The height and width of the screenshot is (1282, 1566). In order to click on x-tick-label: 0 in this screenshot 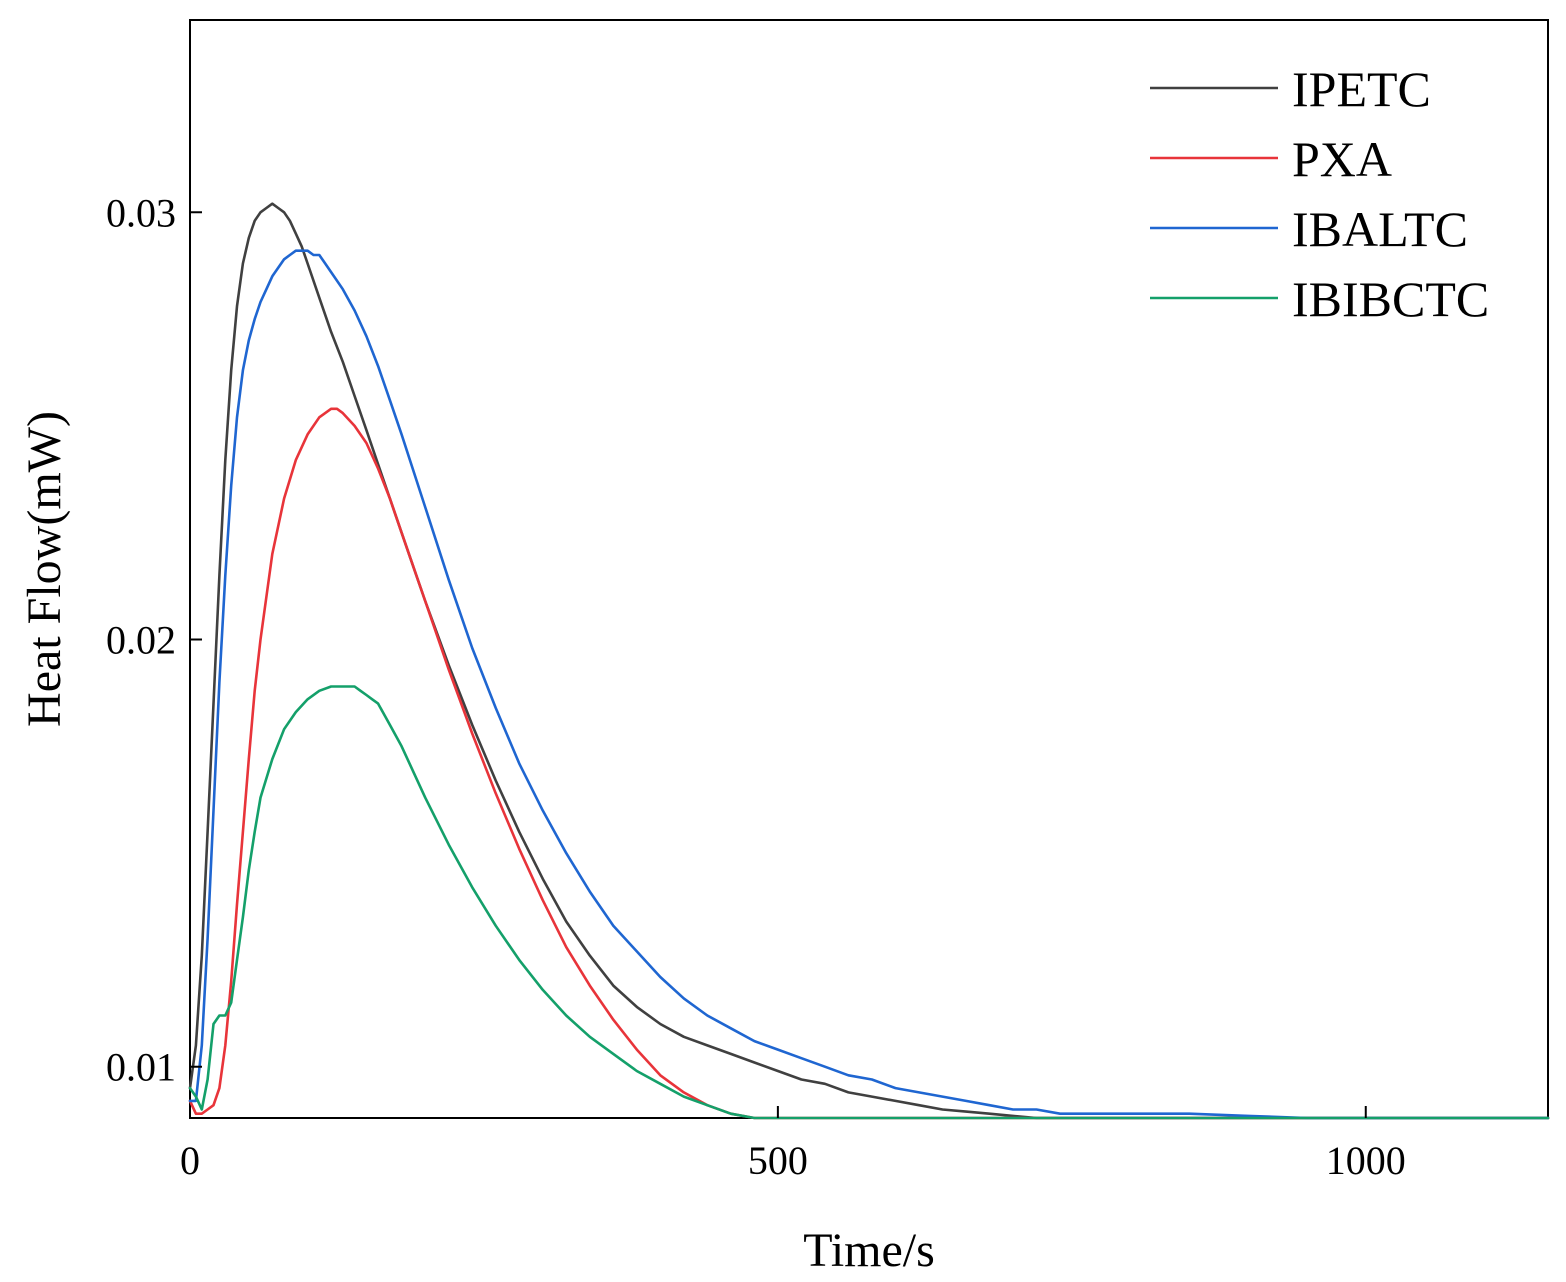, I will do `click(190, 1160)`.